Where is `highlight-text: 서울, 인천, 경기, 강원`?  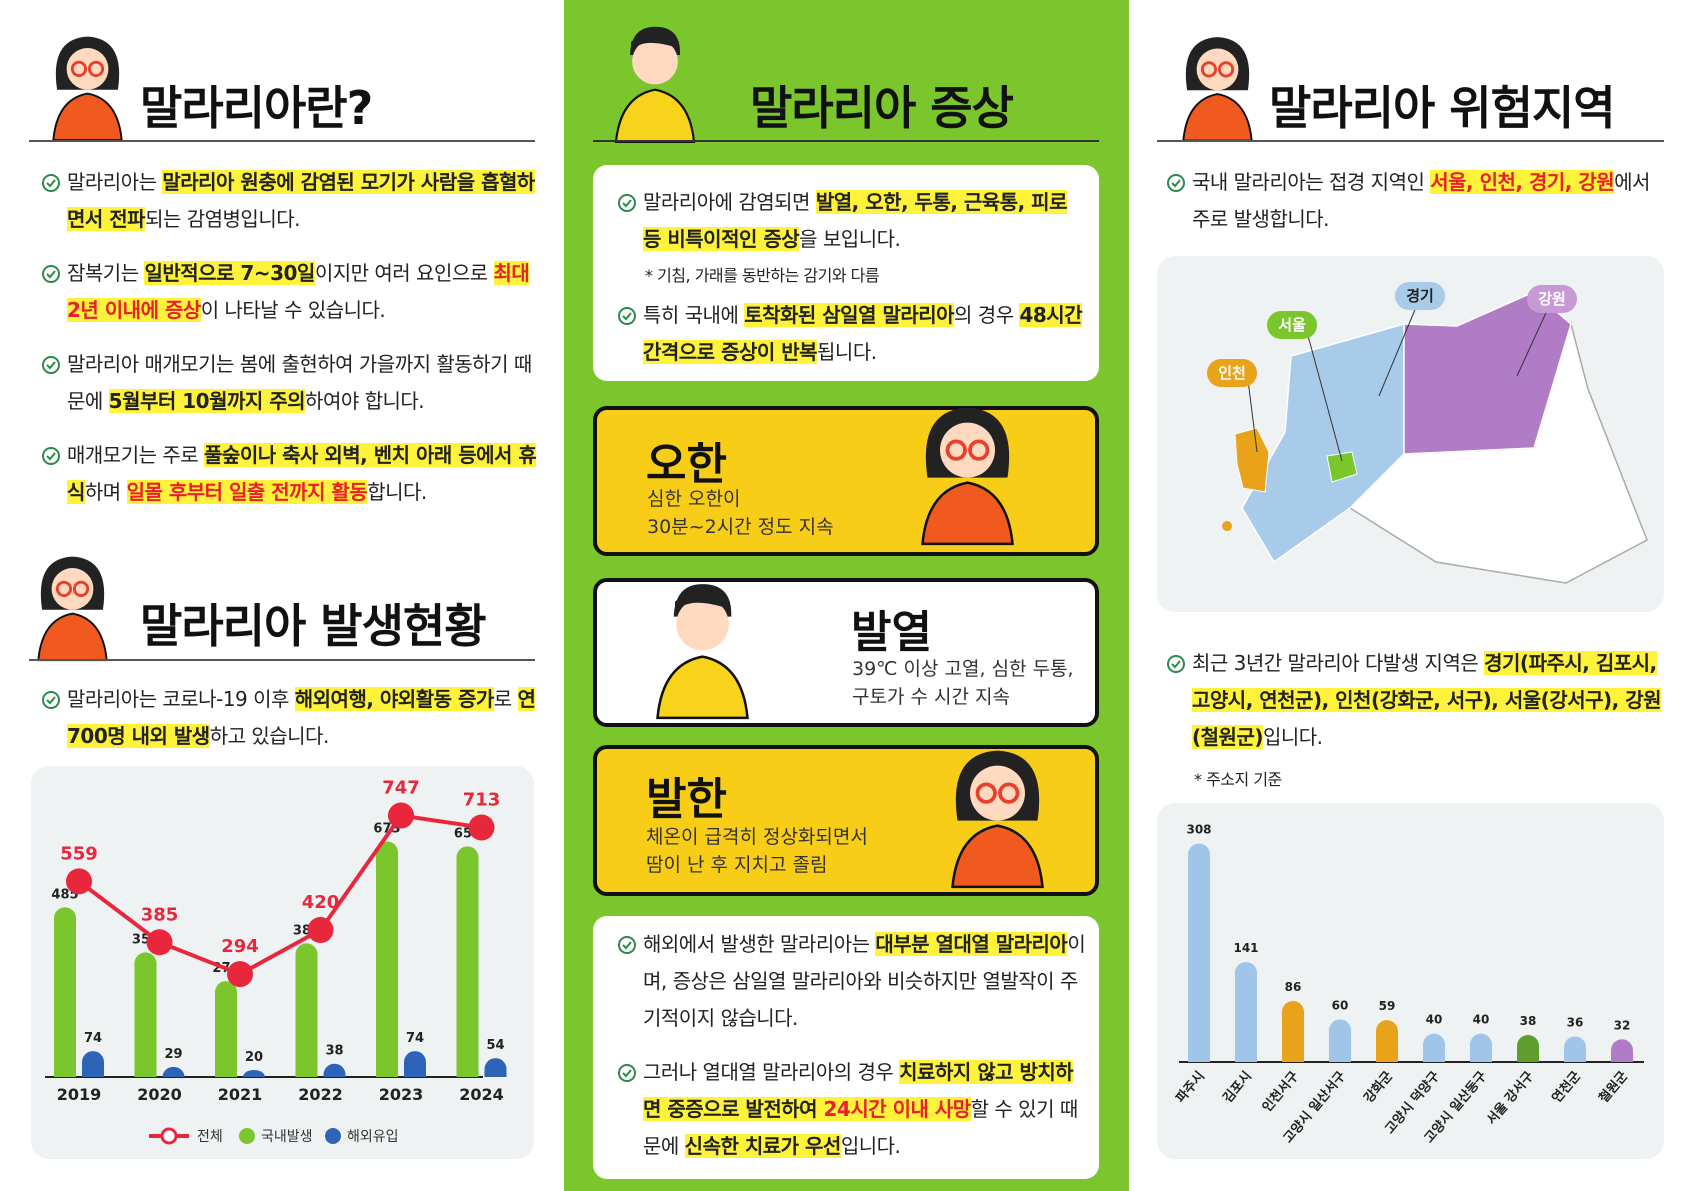 highlight-text: 서울, 인천, 경기, 강원 is located at coordinates (1522, 182).